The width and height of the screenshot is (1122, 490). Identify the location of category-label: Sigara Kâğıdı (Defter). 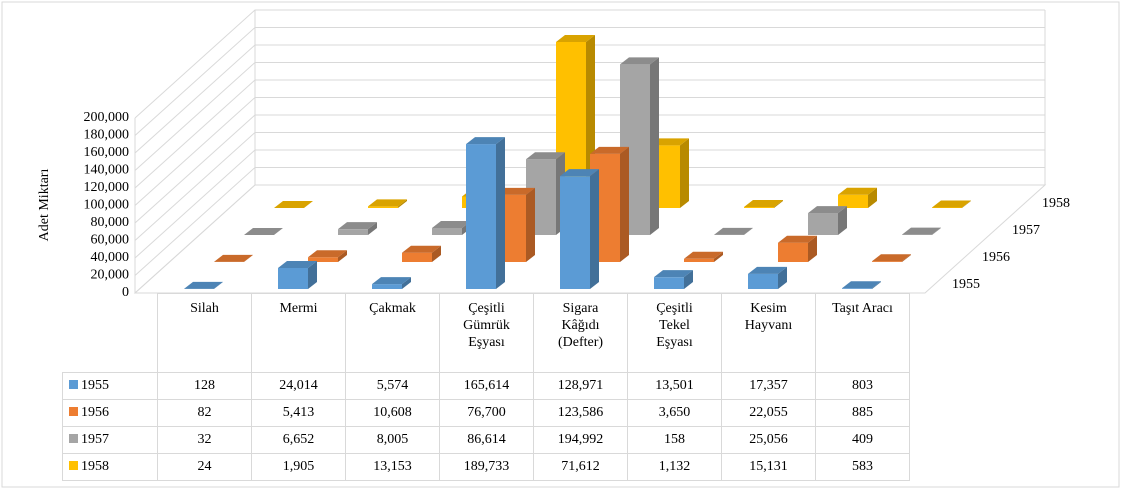
(580, 325).